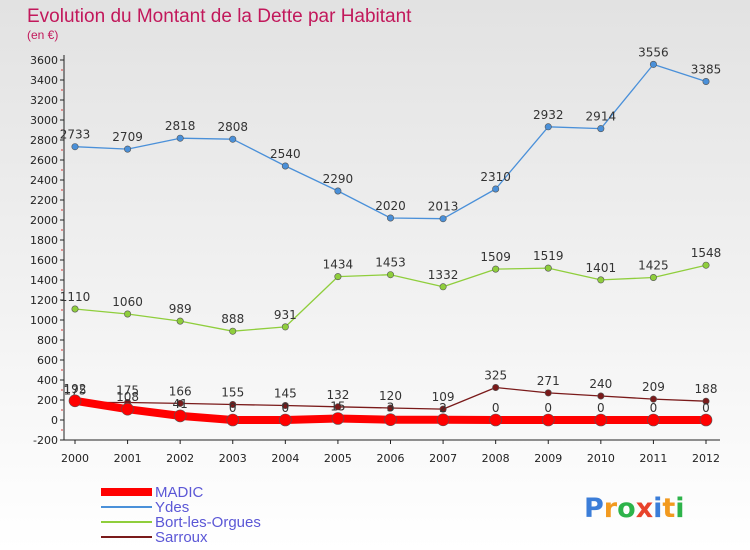 The image size is (750, 550). I want to click on data-label-bort-les-orgues: 1548, so click(706, 253).